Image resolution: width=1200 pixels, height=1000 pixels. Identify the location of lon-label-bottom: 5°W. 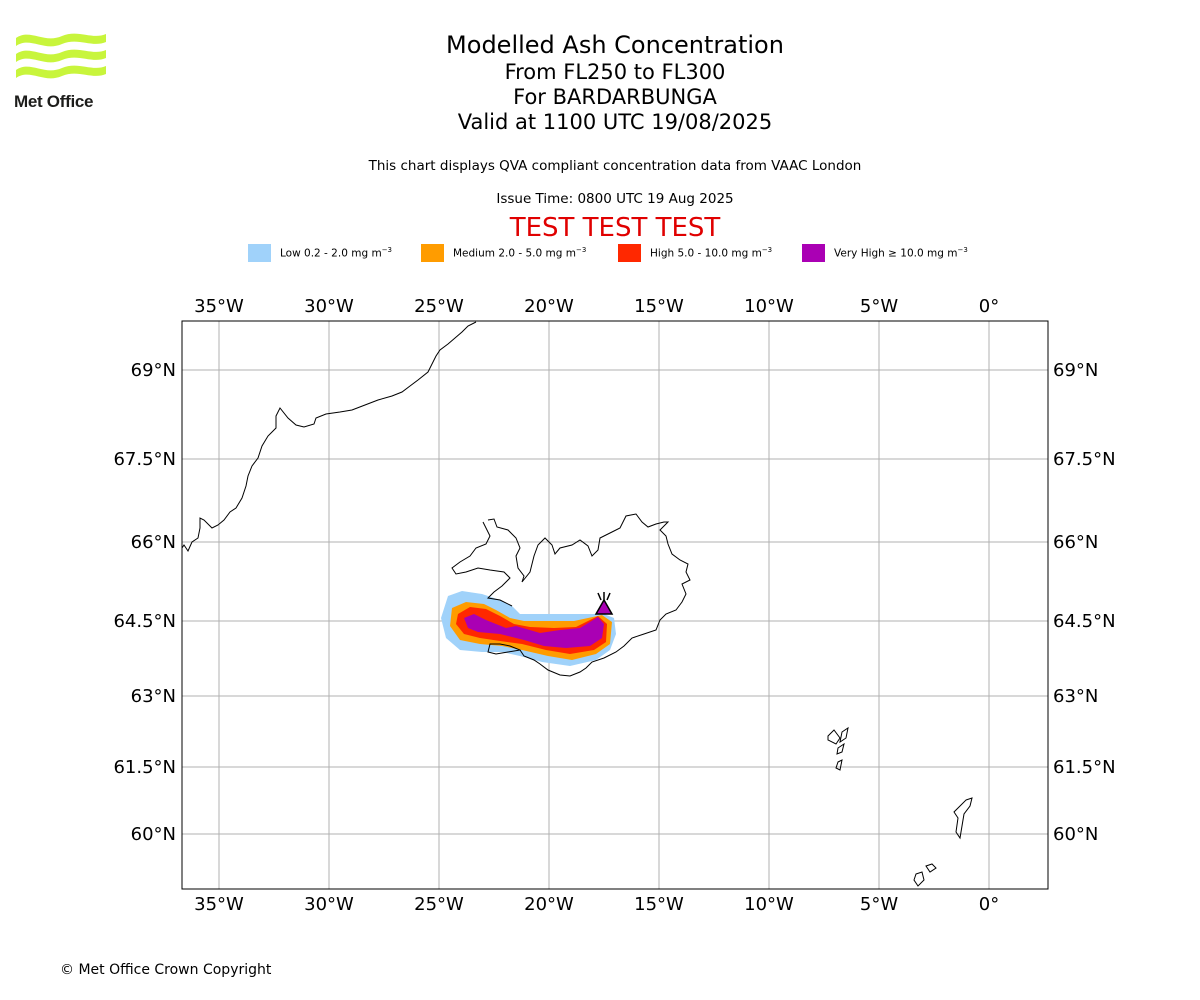
(879, 904).